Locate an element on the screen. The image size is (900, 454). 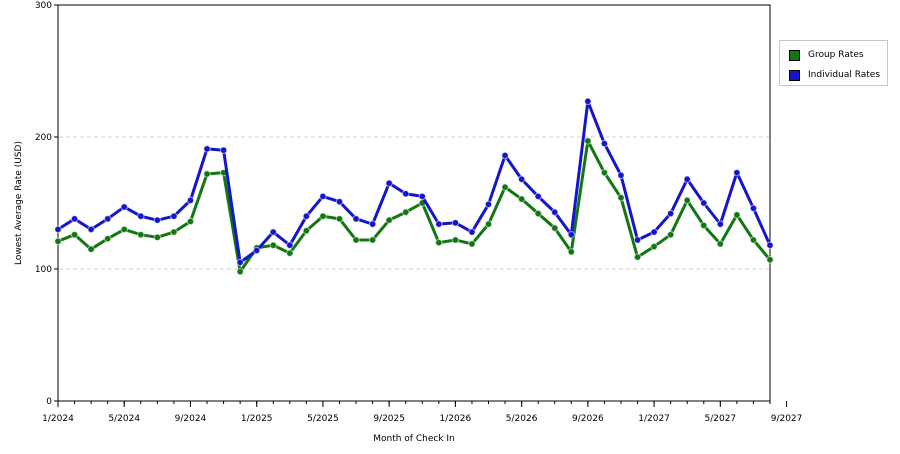
y-tick-label: 200 is located at coordinates (43, 138).